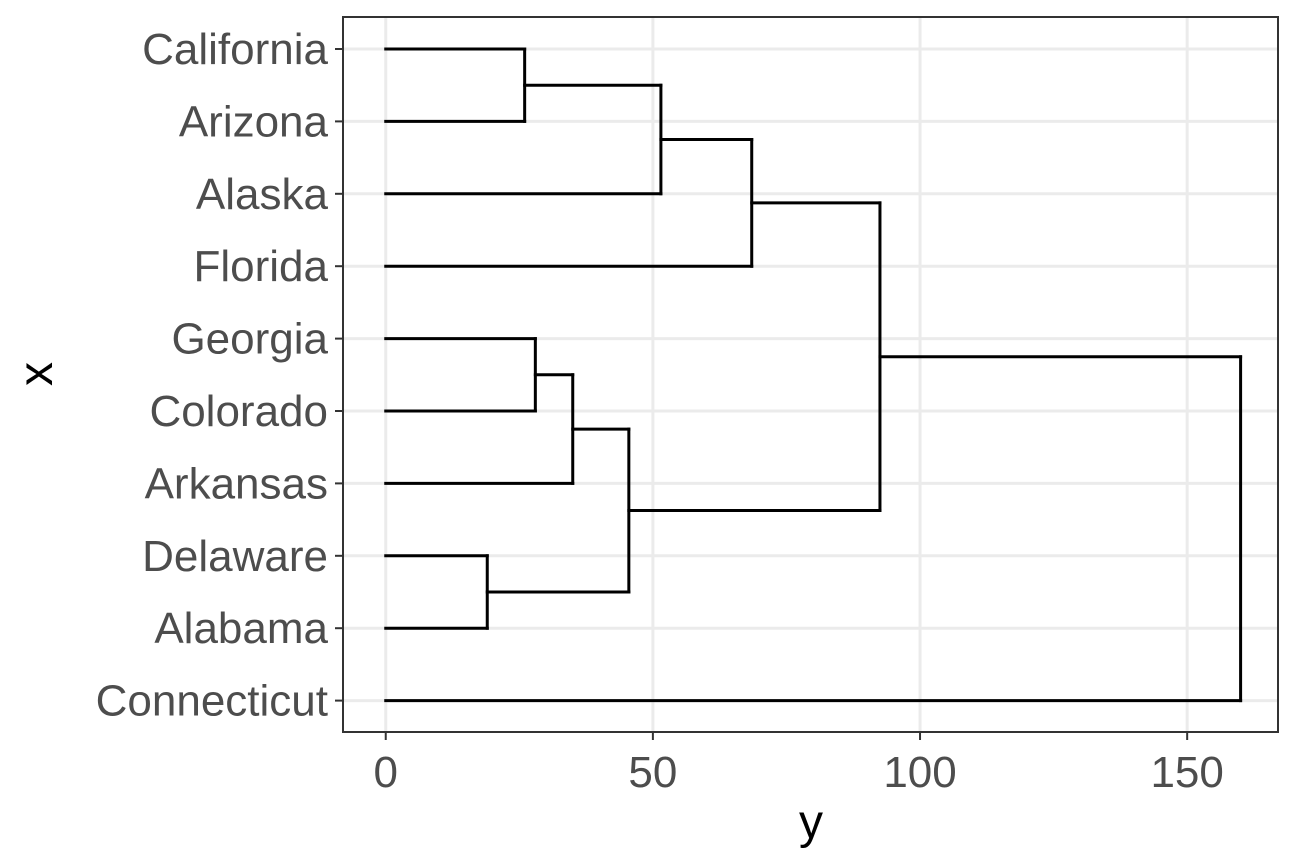  What do you see at coordinates (652, 772) in the screenshot?
I see `x-tick-label: 50` at bounding box center [652, 772].